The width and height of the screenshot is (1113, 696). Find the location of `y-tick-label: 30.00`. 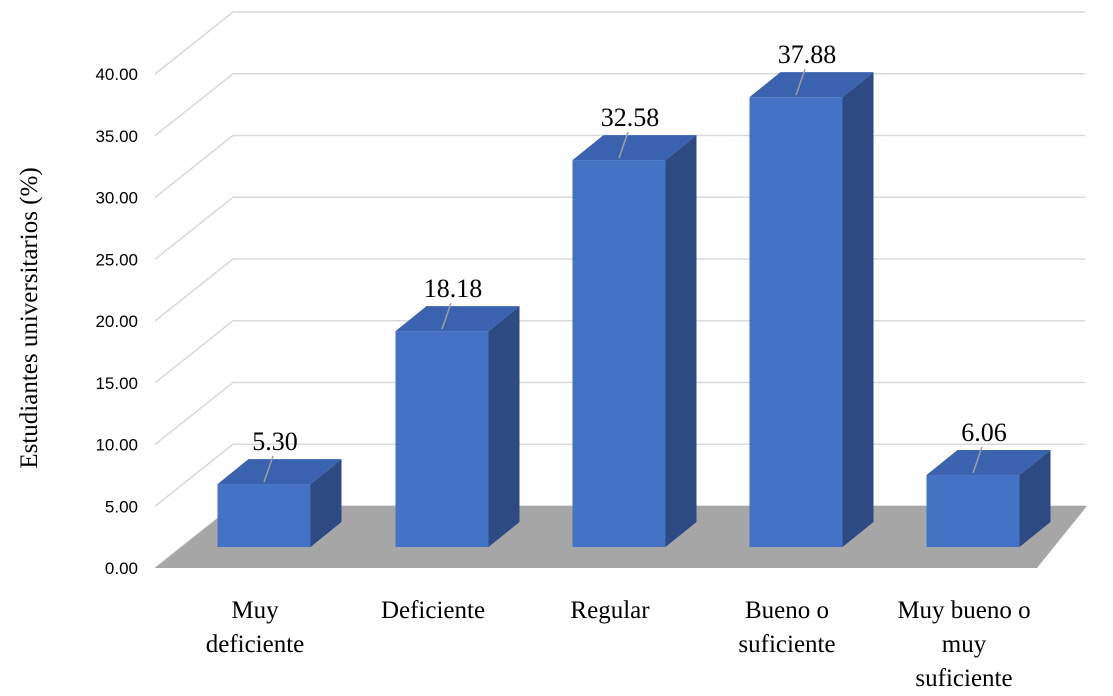

y-tick-label: 30.00 is located at coordinates (116, 198).